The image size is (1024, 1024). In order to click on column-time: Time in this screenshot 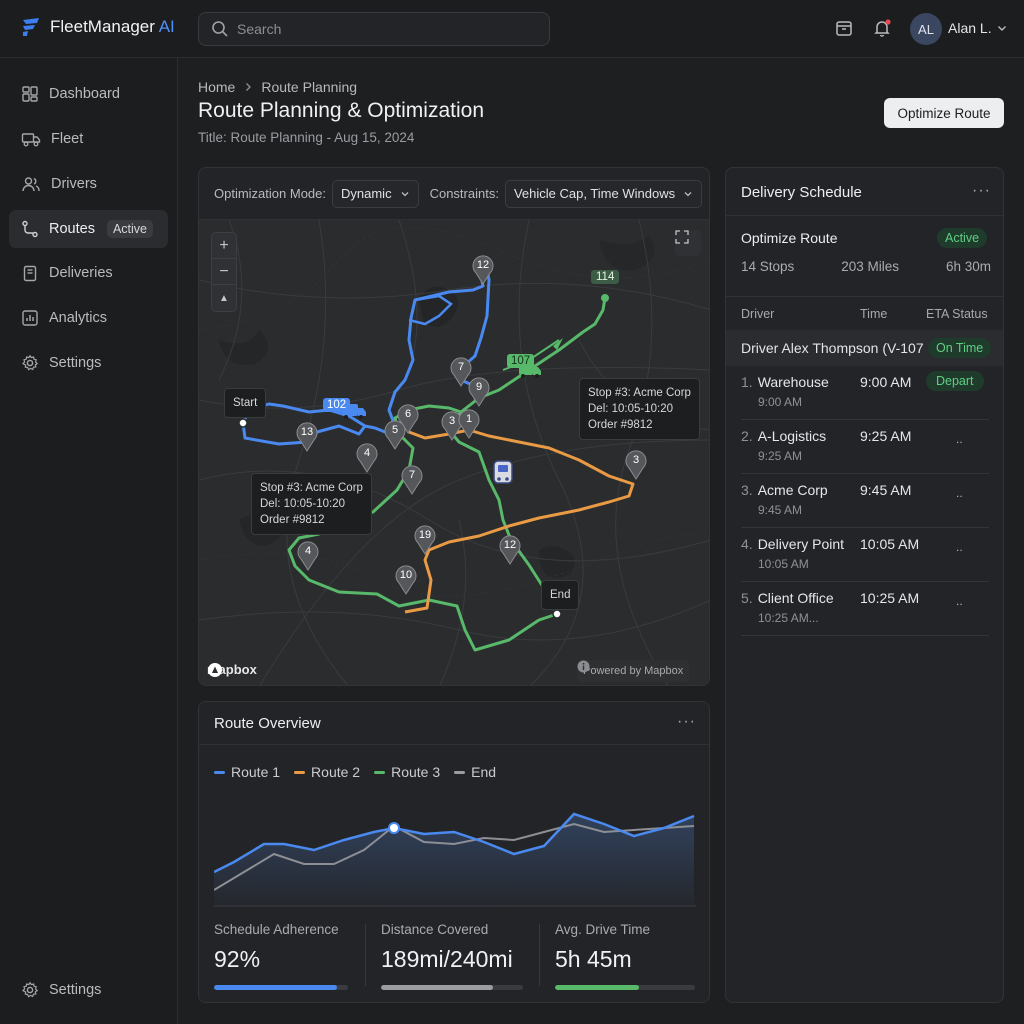, I will do `click(874, 314)`.